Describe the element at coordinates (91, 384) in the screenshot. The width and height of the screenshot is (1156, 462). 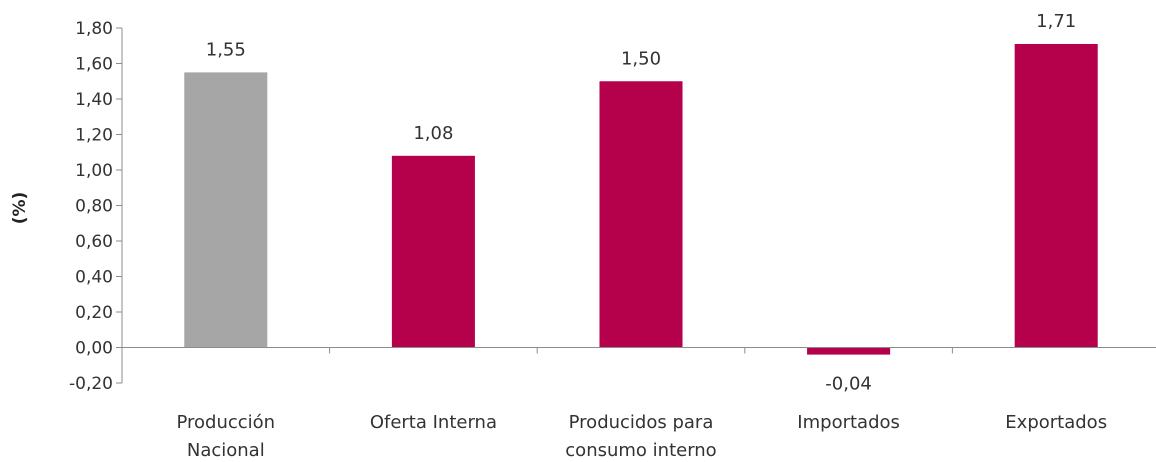
I see `y-tick-label: -0,20` at that location.